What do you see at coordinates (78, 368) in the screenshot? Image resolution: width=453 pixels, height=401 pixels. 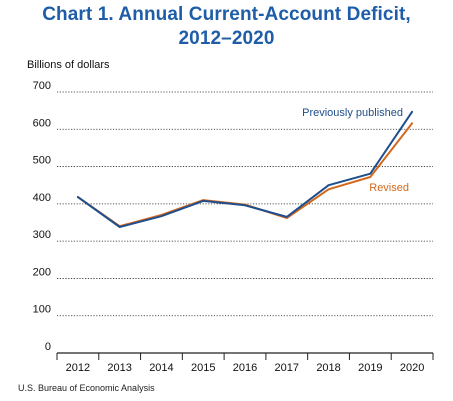 I see `x-tick-label: 2012` at bounding box center [78, 368].